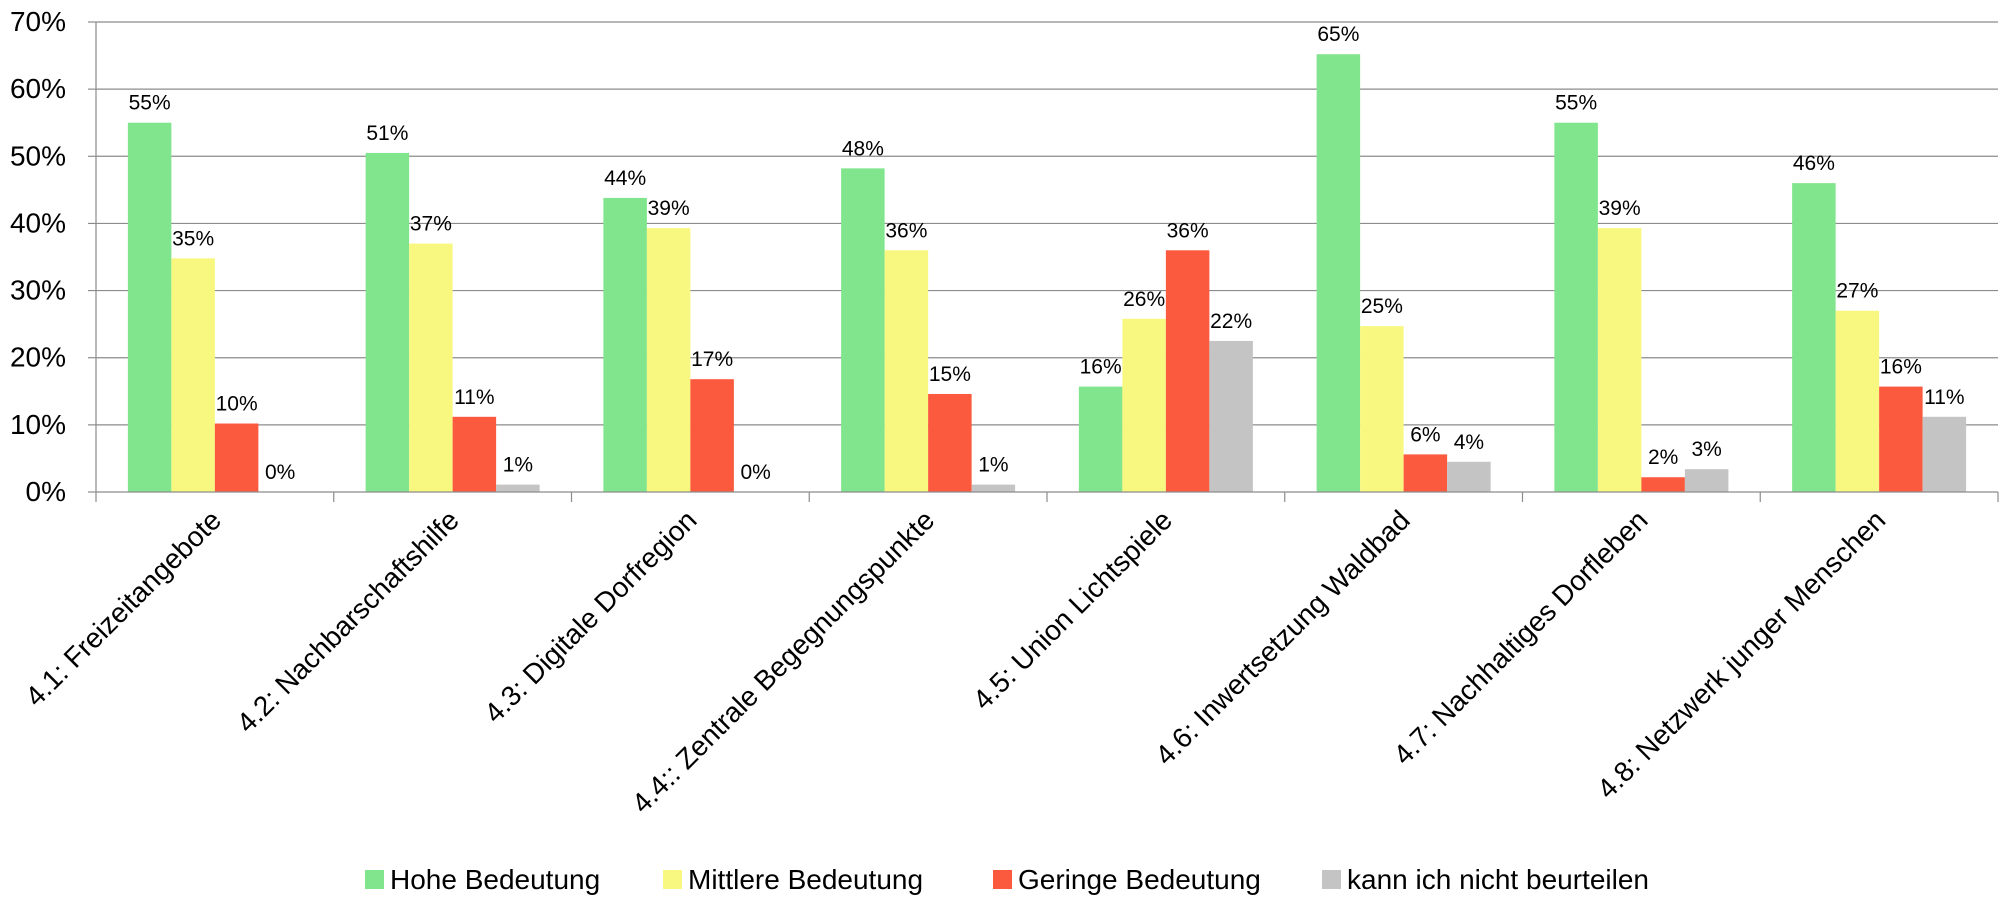 The image size is (2004, 899). I want to click on x-tick-label: 4.7: Nachhaltiges Dorfleben, so click(1520, 637).